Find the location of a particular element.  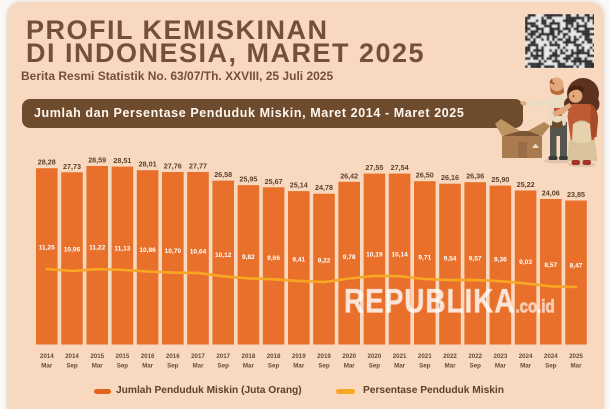

svg-text: 9,82 is located at coordinates (248, 257).